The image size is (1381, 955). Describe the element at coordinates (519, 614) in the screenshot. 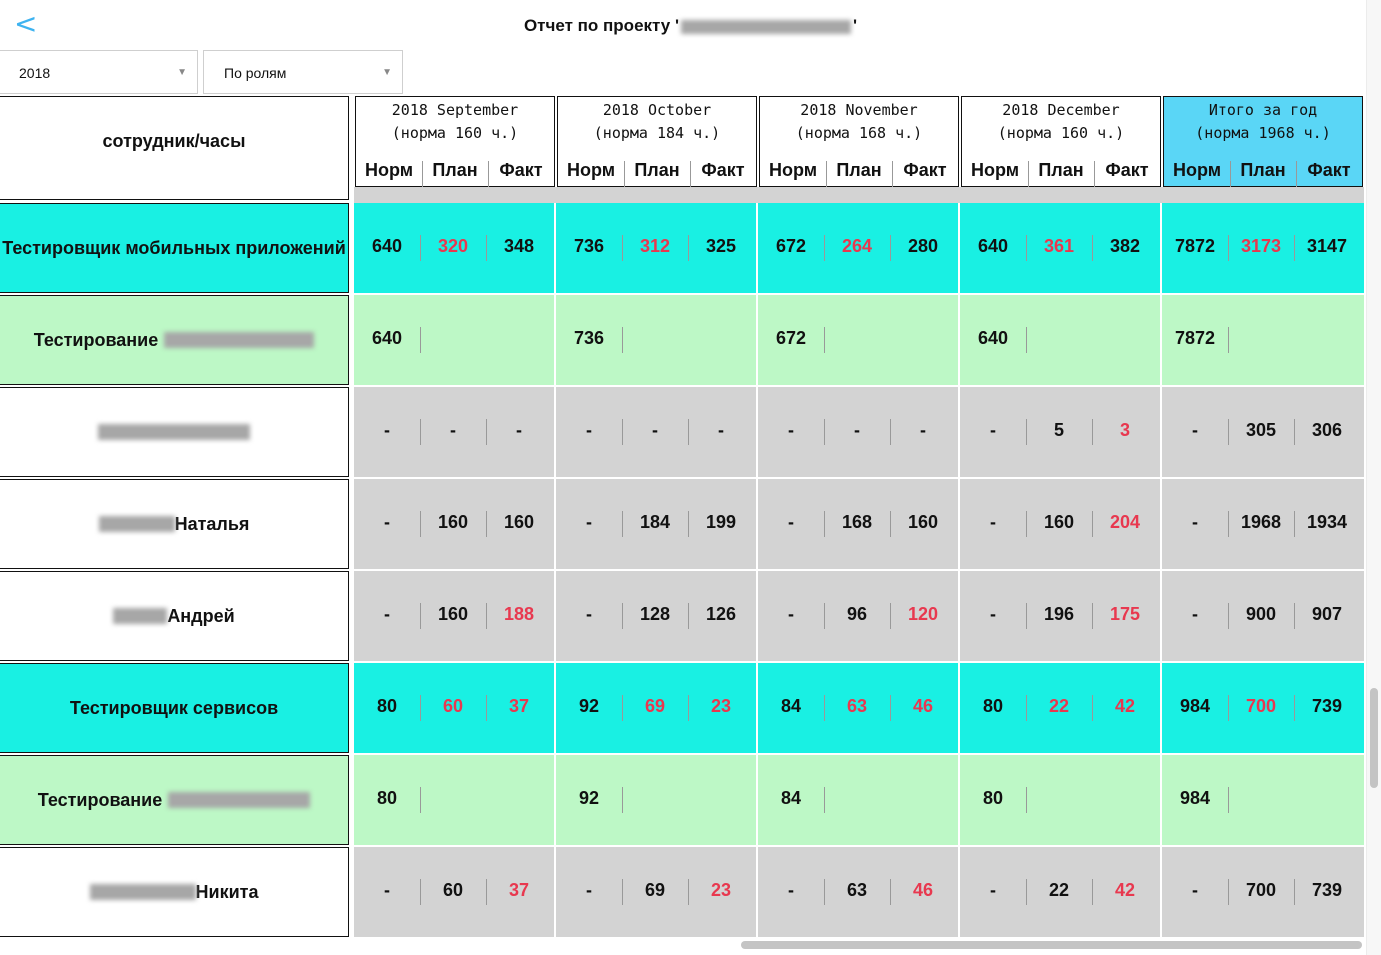

I see `value-fact: 188` at that location.